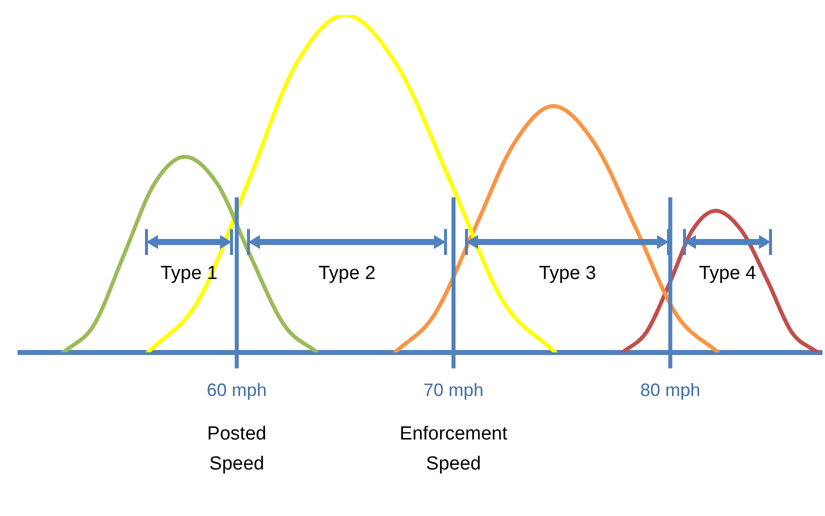 The width and height of the screenshot is (825, 516). Describe the element at coordinates (670, 390) in the screenshot. I see `x-tick-label: 80 mph` at that location.